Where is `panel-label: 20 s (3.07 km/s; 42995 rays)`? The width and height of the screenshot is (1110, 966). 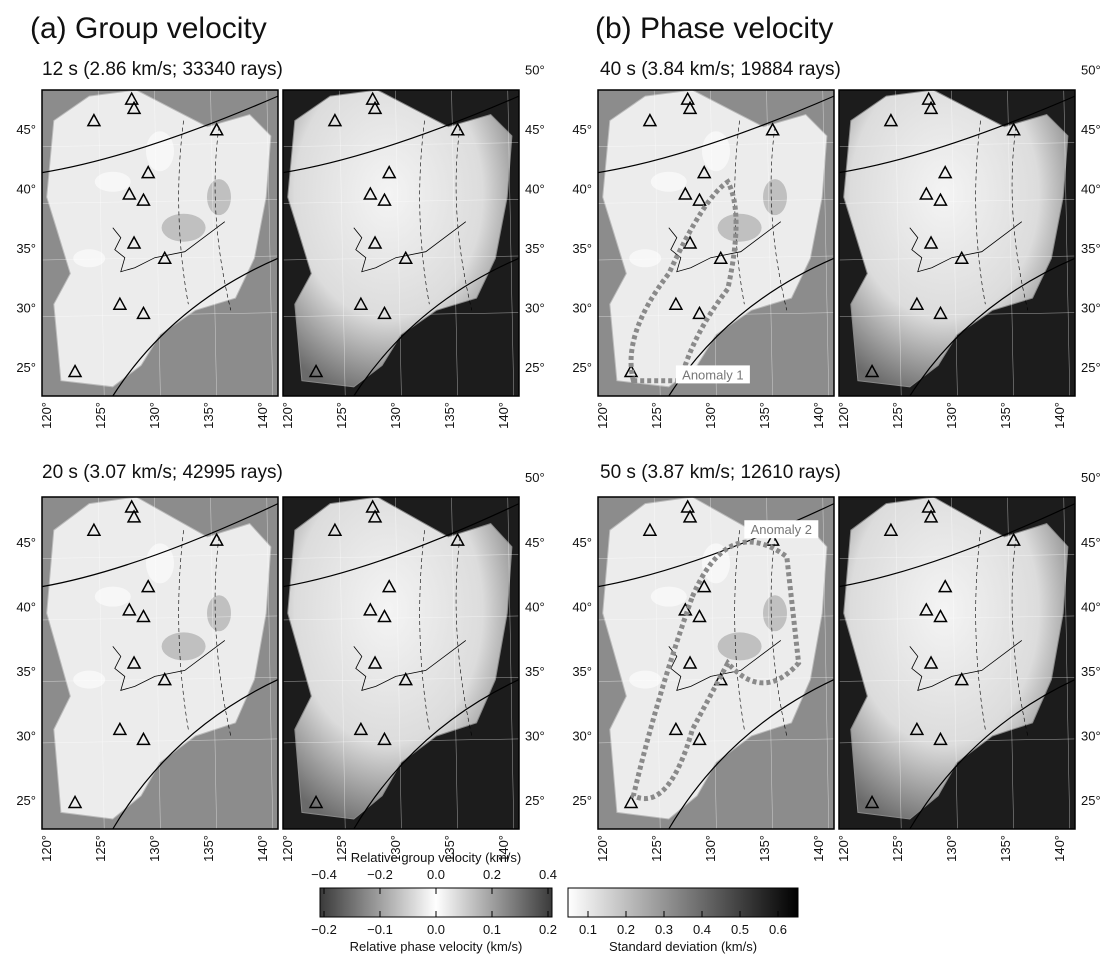
panel-label: 20 s (3.07 km/s; 42995 rays) is located at coordinates (162, 472).